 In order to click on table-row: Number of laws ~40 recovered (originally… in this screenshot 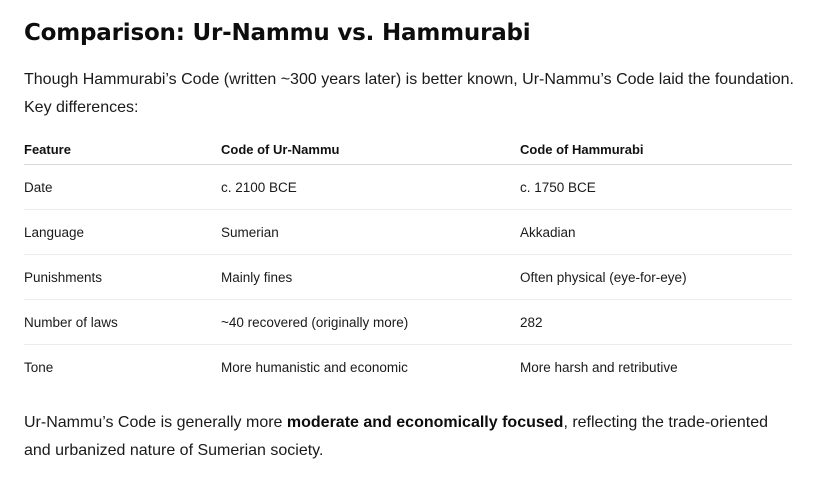, I will do `click(408, 322)`.